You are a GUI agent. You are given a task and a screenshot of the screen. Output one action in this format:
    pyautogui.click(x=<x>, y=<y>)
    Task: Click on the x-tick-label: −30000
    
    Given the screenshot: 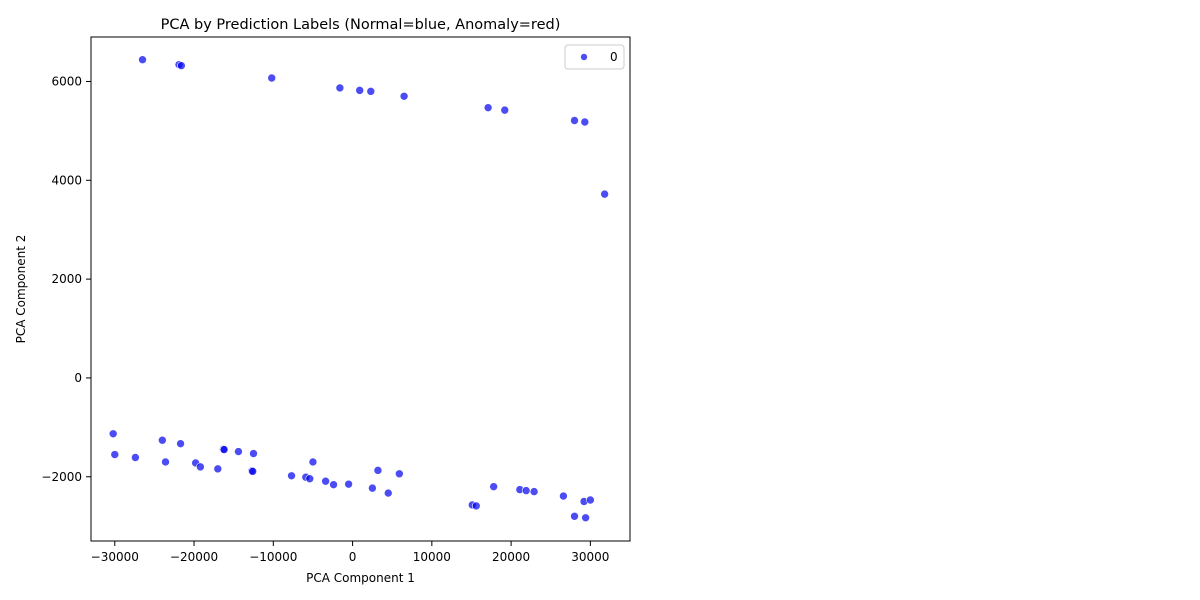 What is the action you would take?
    pyautogui.click(x=115, y=557)
    